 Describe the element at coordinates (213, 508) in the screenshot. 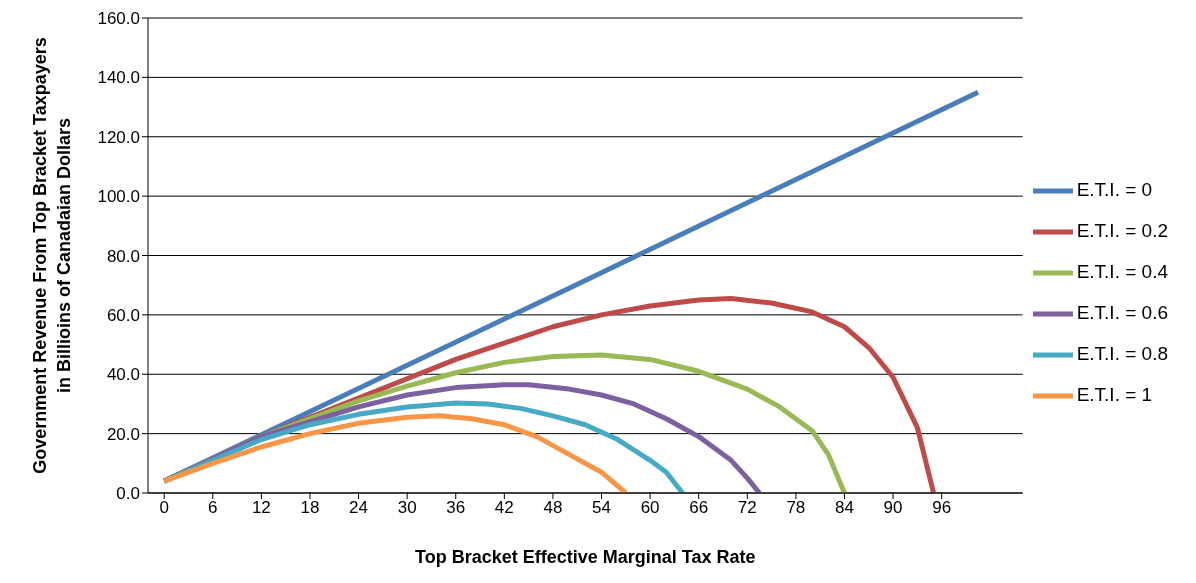

I see `x-tick-label: 6` at that location.